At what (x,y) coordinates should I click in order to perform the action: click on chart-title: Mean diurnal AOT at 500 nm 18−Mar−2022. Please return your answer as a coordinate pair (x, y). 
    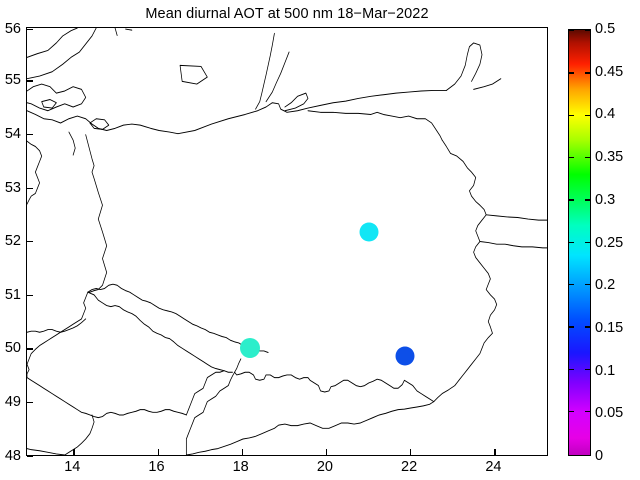
    Looking at the image, I should click on (287, 14).